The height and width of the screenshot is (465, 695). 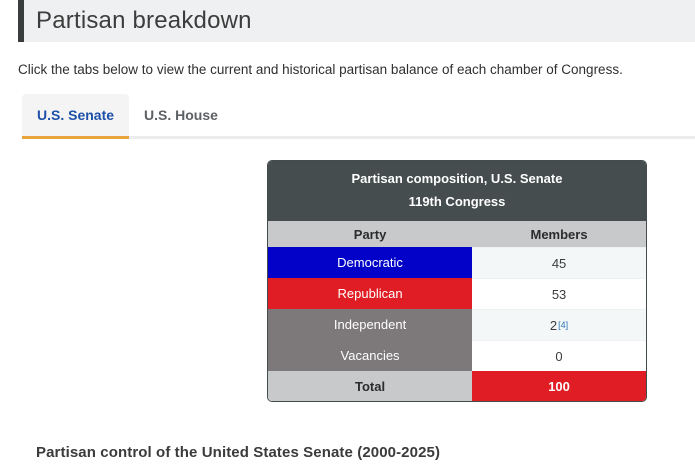 I want to click on tab-us-house-label: U.S. House, so click(x=181, y=115).